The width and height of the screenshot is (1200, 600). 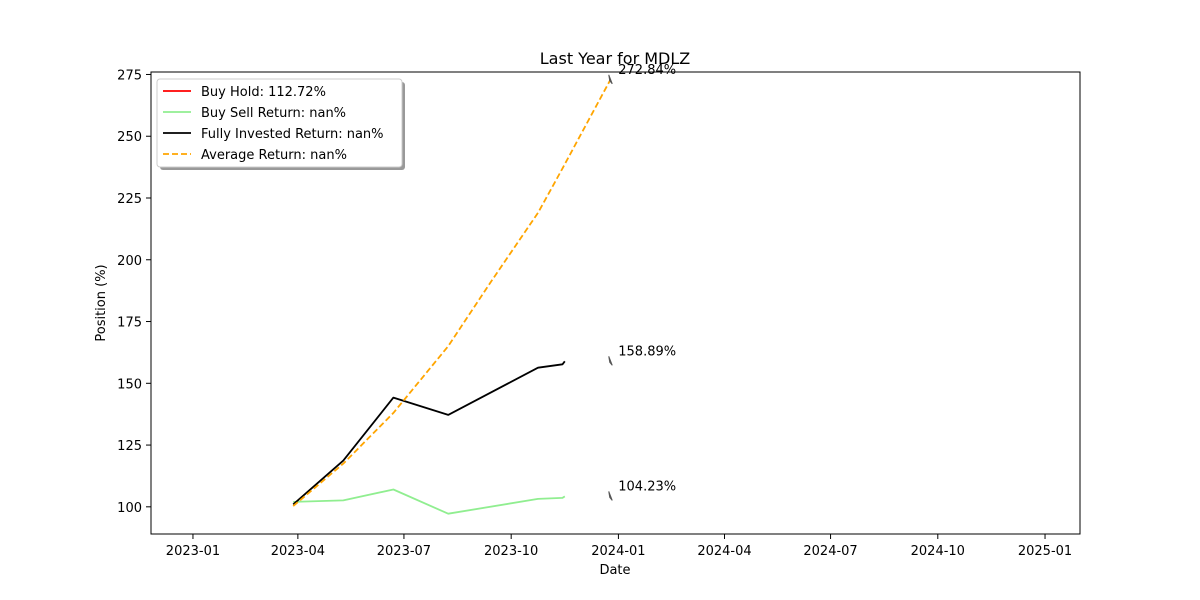 I want to click on x-tick-label: 2023-10, so click(x=511, y=551).